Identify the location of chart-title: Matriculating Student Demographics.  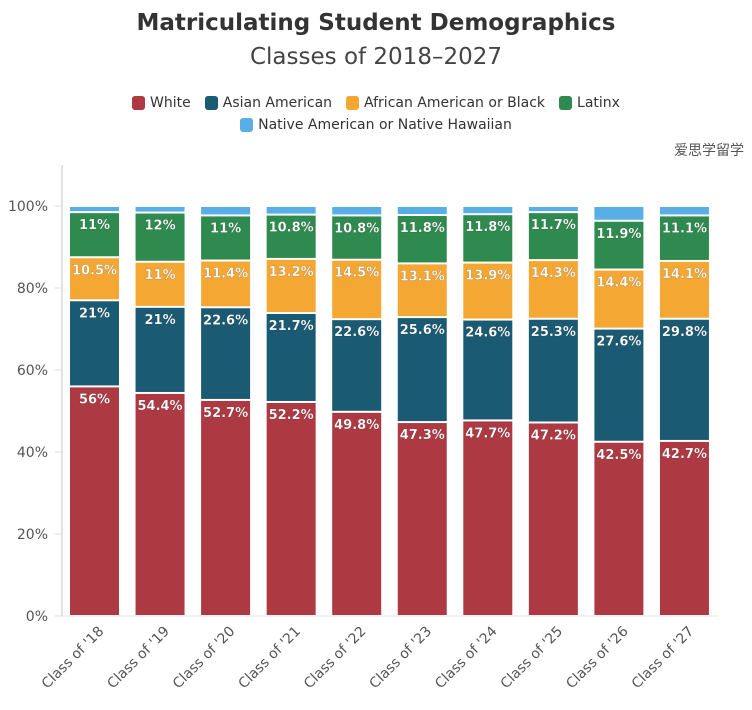
(376, 23).